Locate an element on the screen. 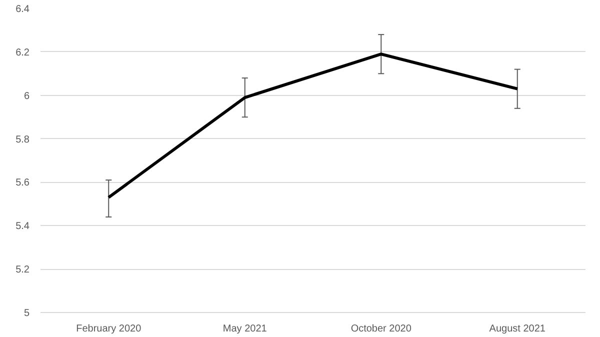 This screenshot has height=337, width=600. y-tick-label: 5 is located at coordinates (27, 313).